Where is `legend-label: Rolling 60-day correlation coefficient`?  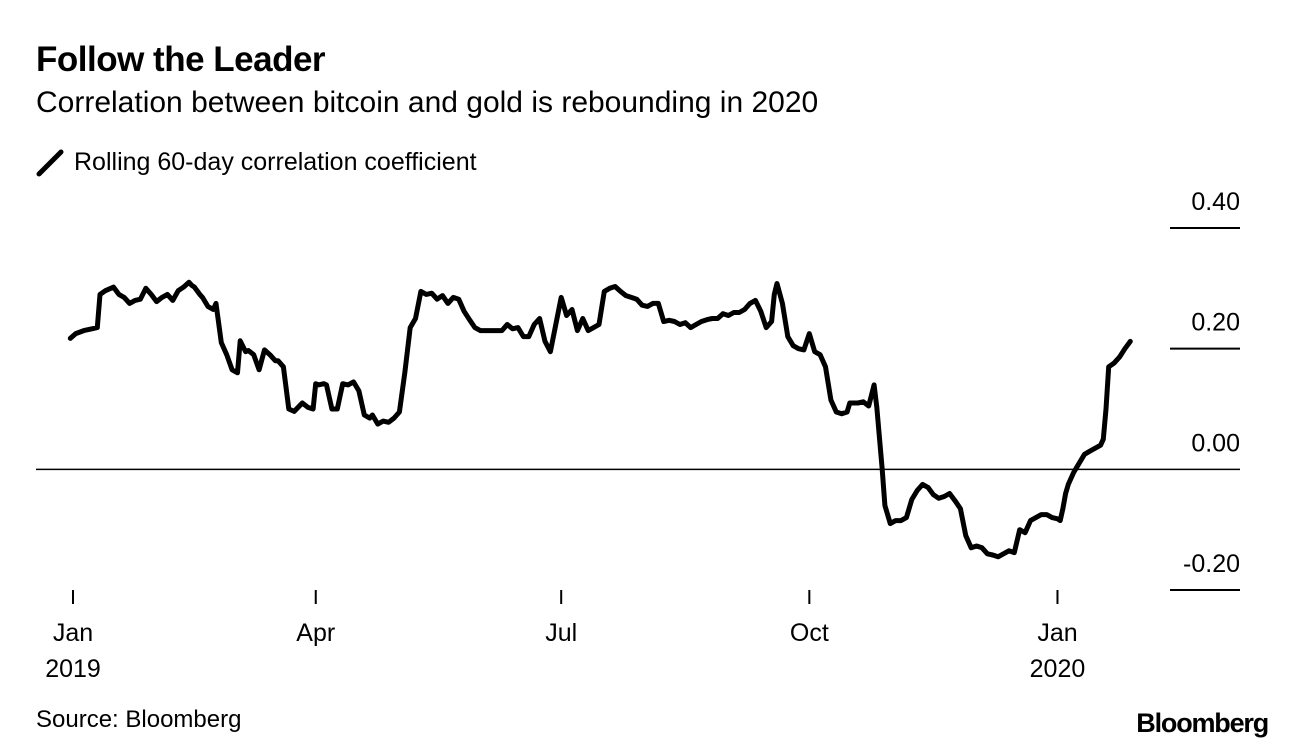 legend-label: Rolling 60-day correlation coefficient is located at coordinates (275, 162).